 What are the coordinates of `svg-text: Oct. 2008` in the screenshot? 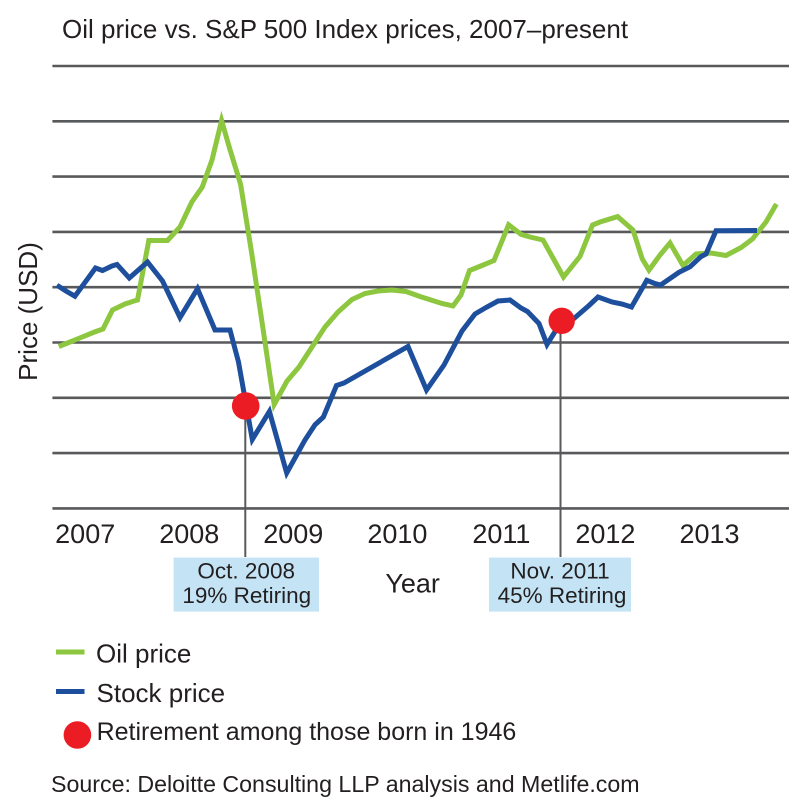 It's located at (246, 571).